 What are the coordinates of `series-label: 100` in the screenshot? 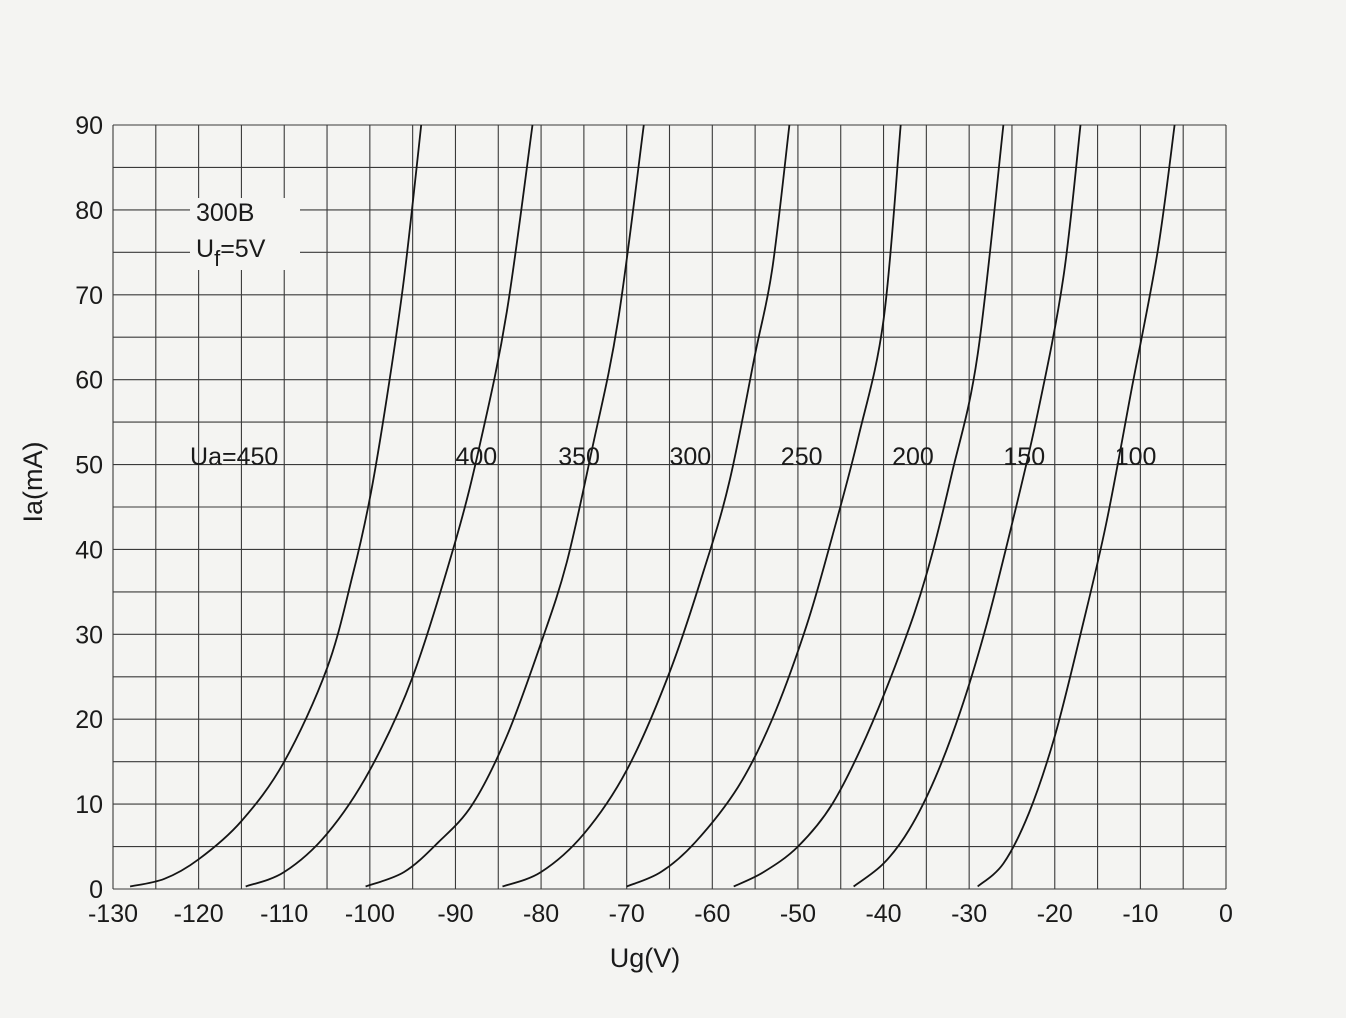 It's located at (1136, 457).